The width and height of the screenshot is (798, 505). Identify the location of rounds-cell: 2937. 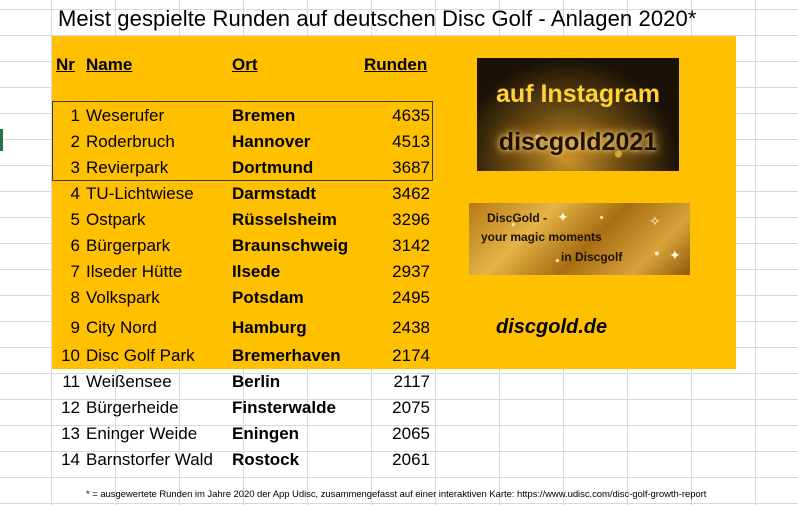
(411, 271).